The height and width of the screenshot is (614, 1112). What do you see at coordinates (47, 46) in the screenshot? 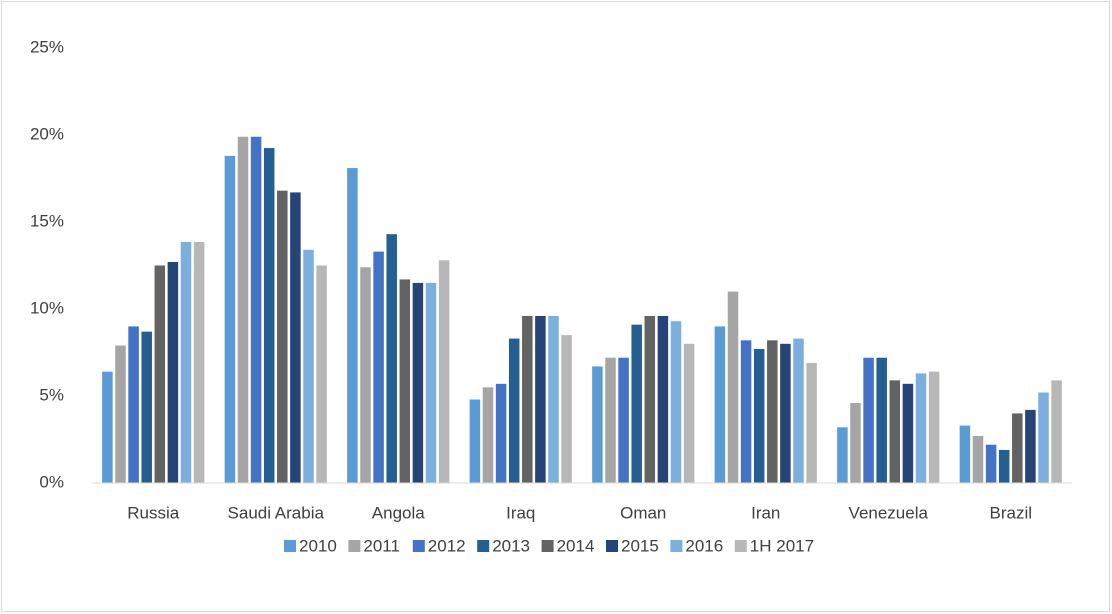
I see `y-tick-label: 25%` at bounding box center [47, 46].